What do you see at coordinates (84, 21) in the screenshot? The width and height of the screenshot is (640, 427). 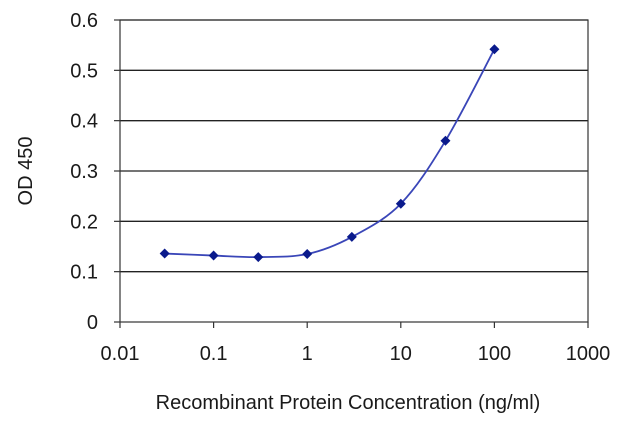 I see `y-tick-label: 0.6` at bounding box center [84, 21].